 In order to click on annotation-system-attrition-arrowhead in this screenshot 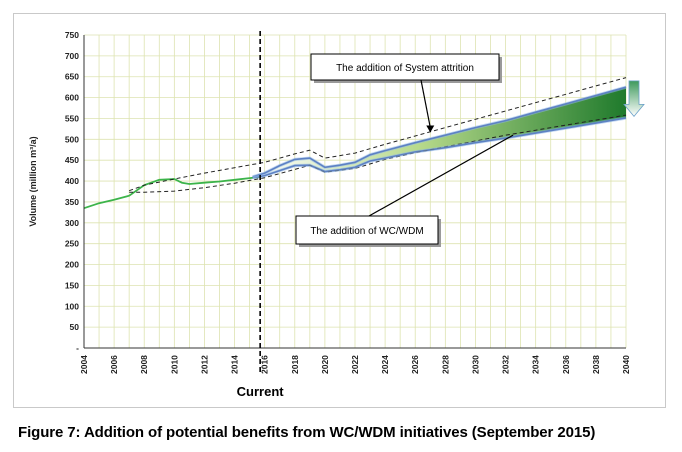, I will do `click(430, 129)`.